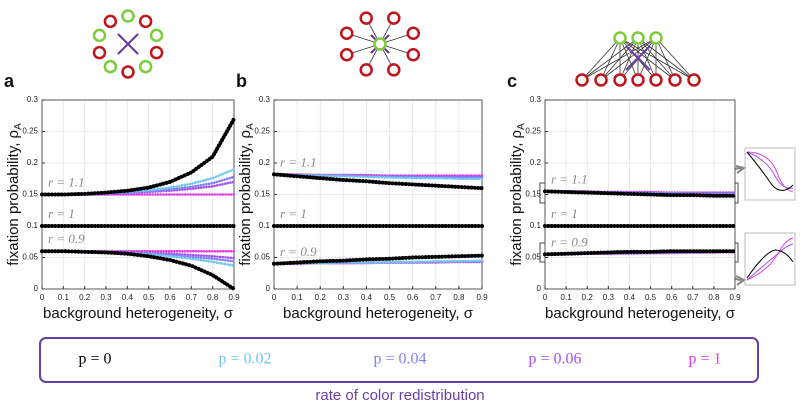 Image resolution: width=800 pixels, height=409 pixels. I want to click on panel-label: c, so click(512, 81).